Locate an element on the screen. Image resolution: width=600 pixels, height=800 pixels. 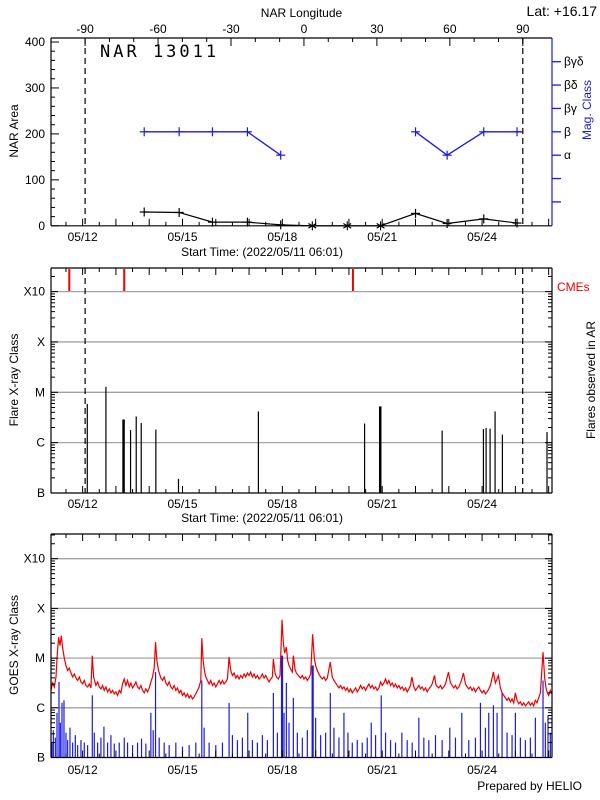
region-title: NAR 13011 is located at coordinates (160, 52).